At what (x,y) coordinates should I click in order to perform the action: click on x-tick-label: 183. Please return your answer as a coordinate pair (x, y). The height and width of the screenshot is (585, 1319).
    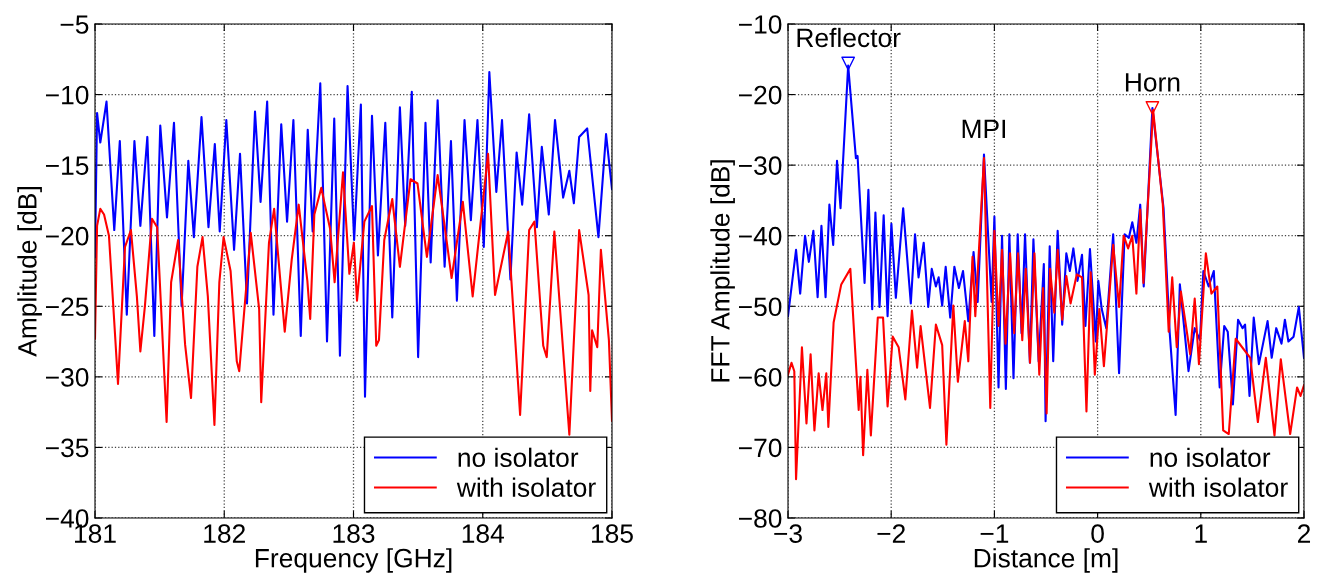
    Looking at the image, I should click on (354, 533).